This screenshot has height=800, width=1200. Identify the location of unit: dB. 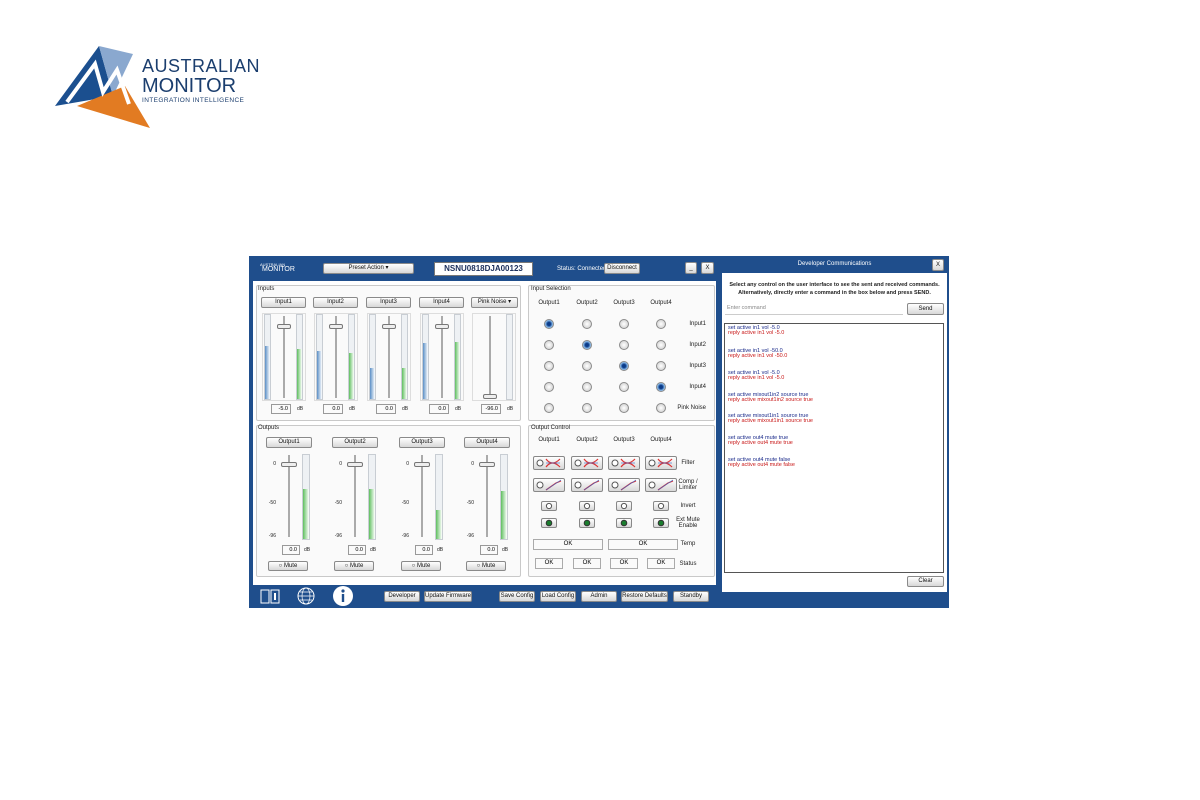
(300, 409).